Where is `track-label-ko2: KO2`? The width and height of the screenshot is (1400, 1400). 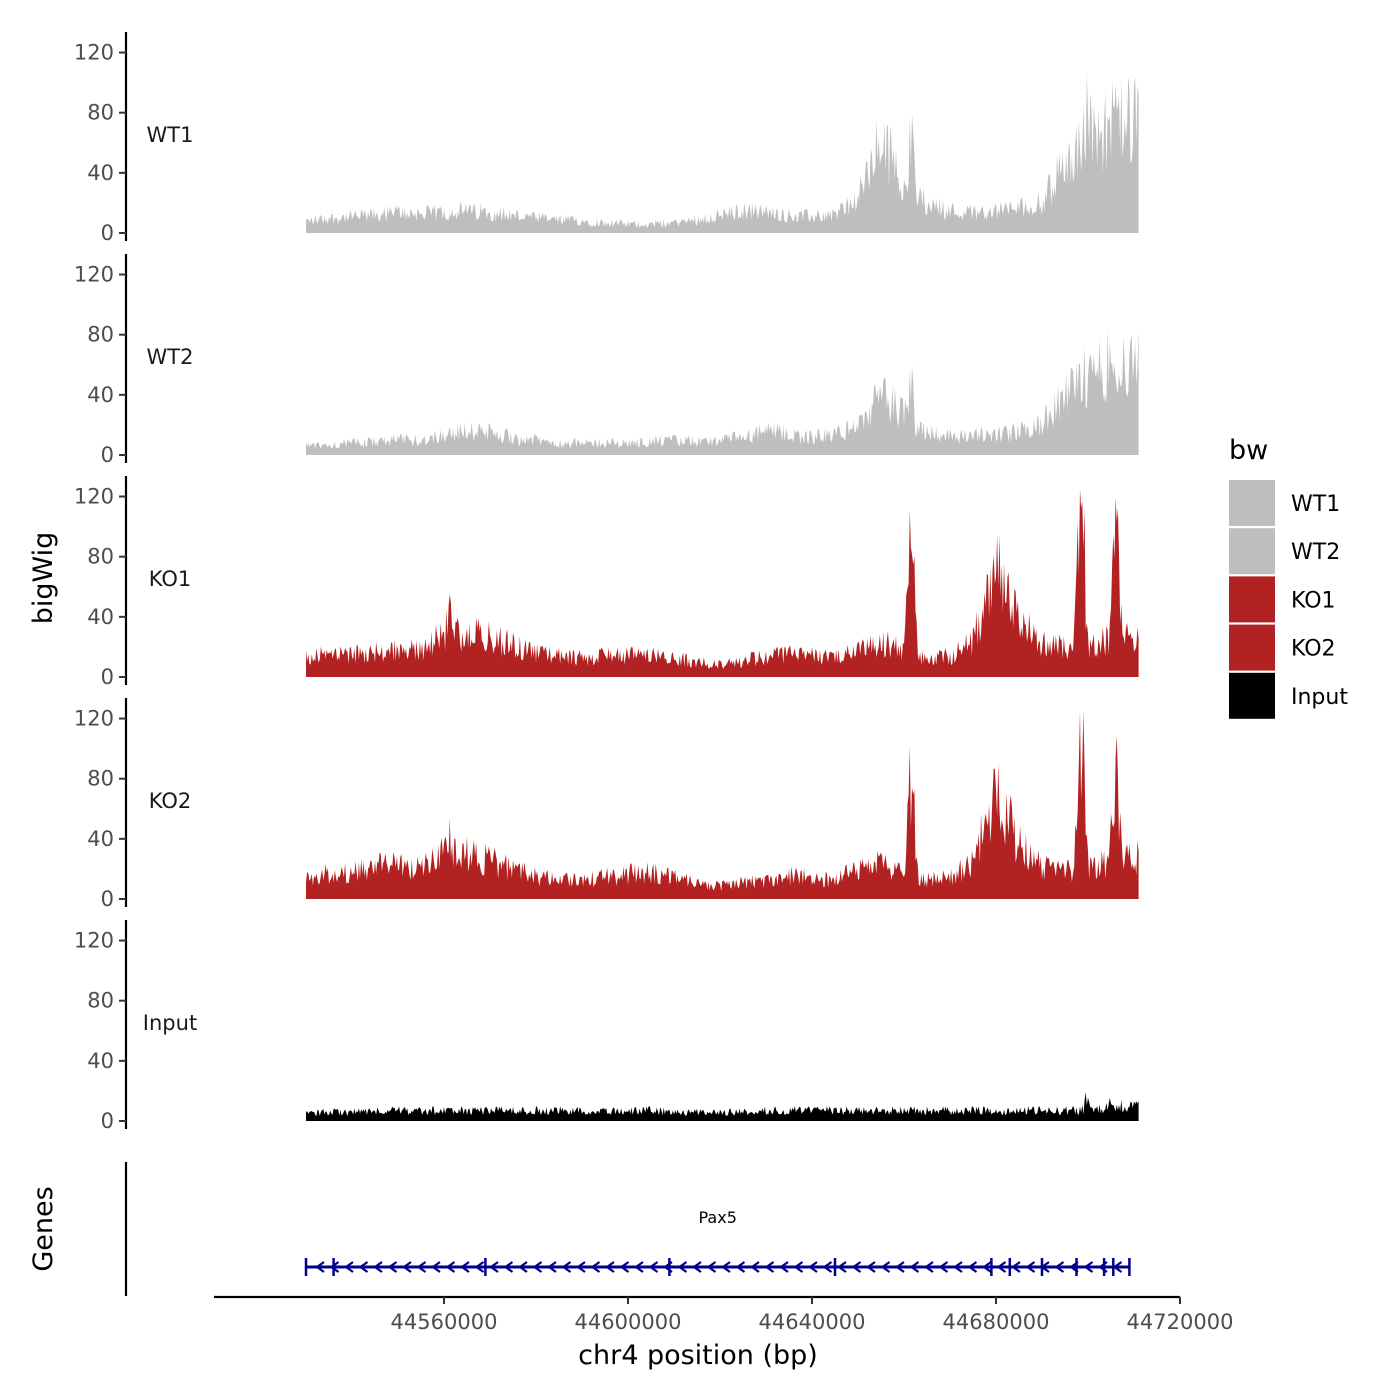
track-label-ko2: KO2 is located at coordinates (170, 801).